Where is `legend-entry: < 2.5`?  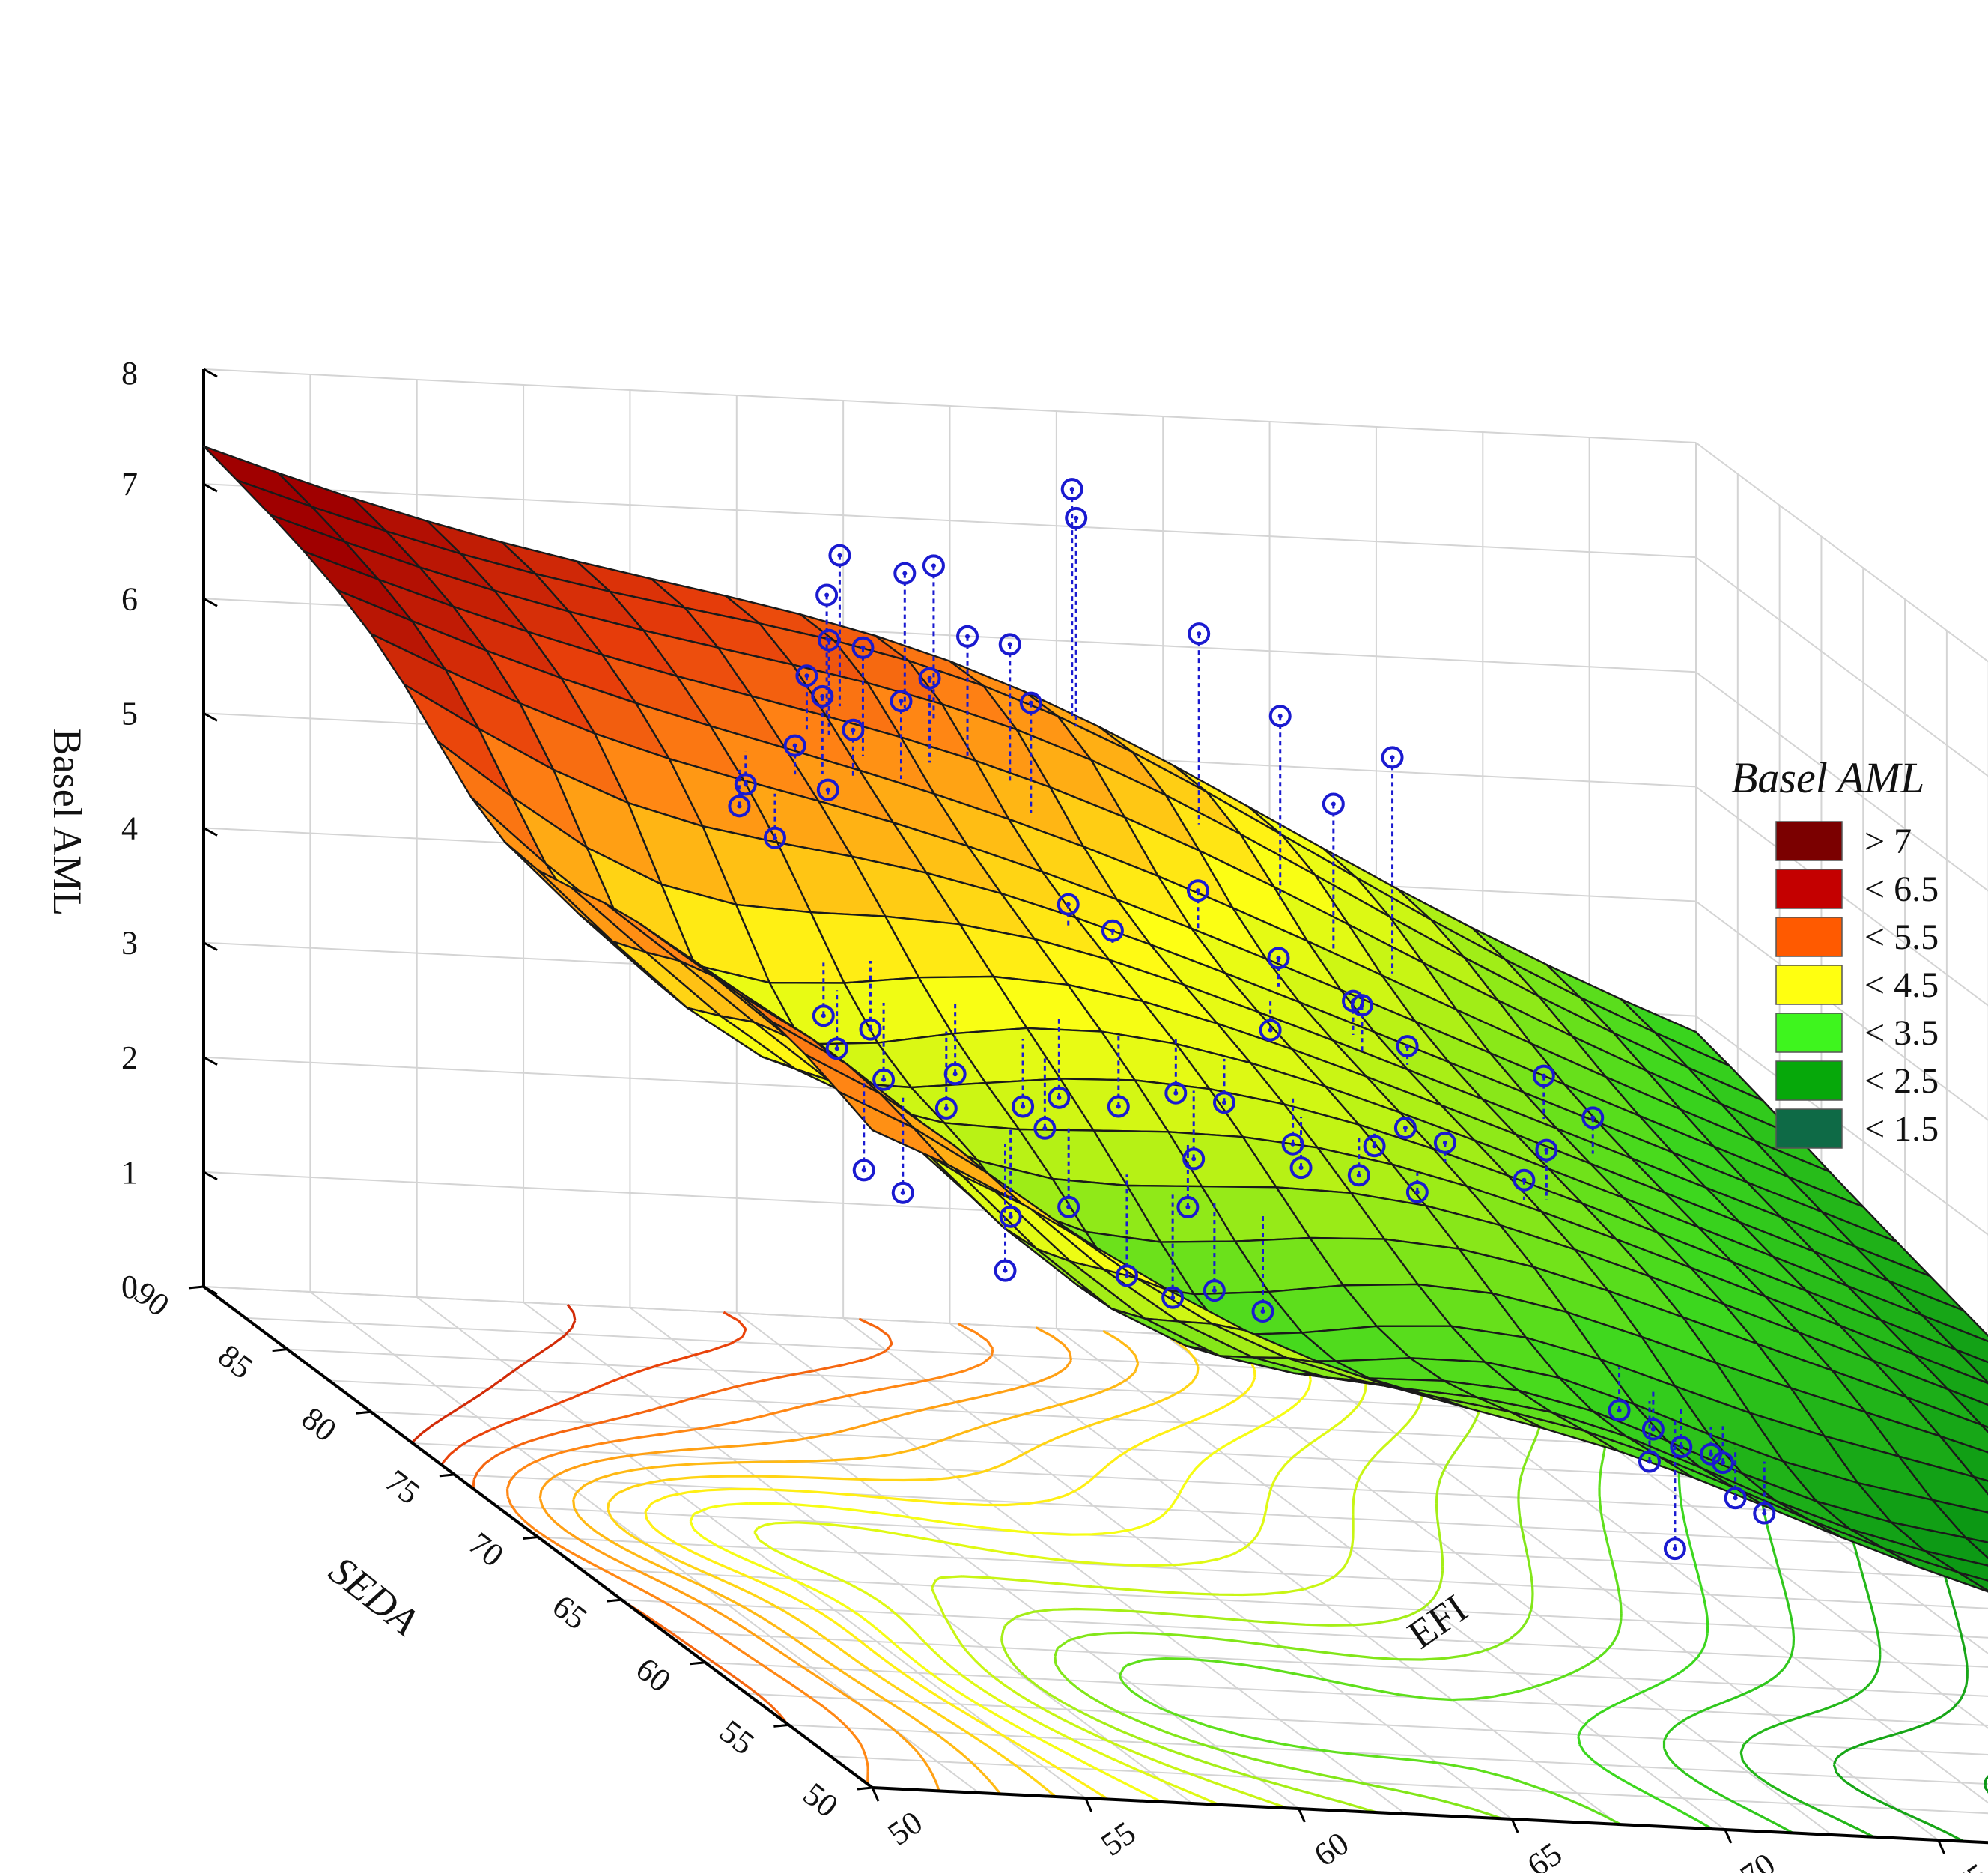
legend-entry: < 2.5 is located at coordinates (1857, 1081).